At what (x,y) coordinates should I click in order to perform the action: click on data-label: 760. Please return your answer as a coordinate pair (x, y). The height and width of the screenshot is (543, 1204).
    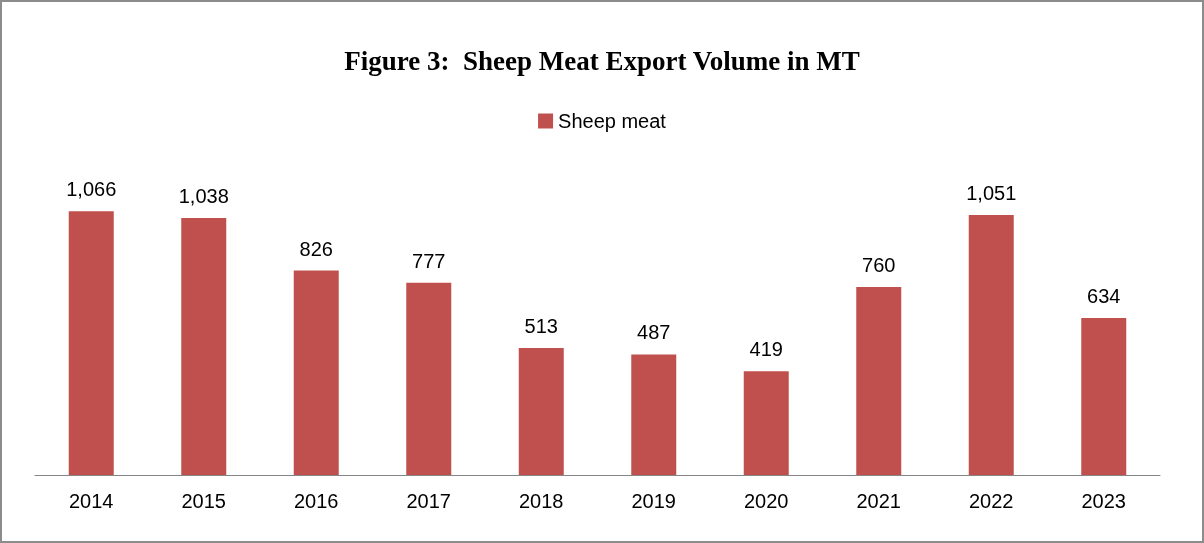
    Looking at the image, I should click on (879, 264).